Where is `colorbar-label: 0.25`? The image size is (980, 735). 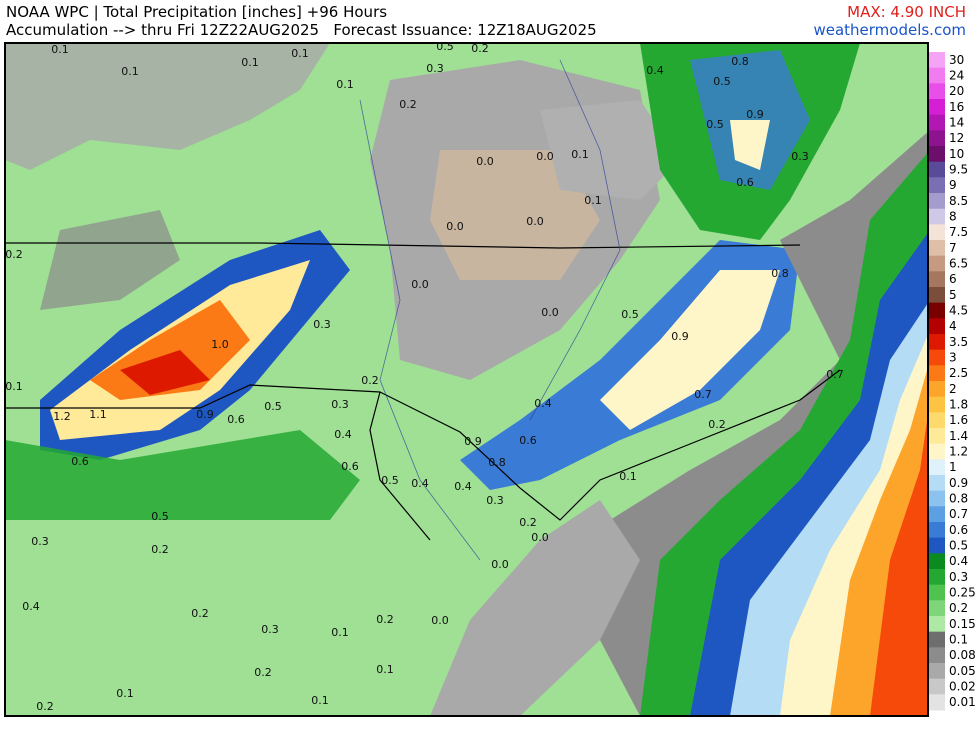
colorbar-label: 0.25 is located at coordinates (962, 593).